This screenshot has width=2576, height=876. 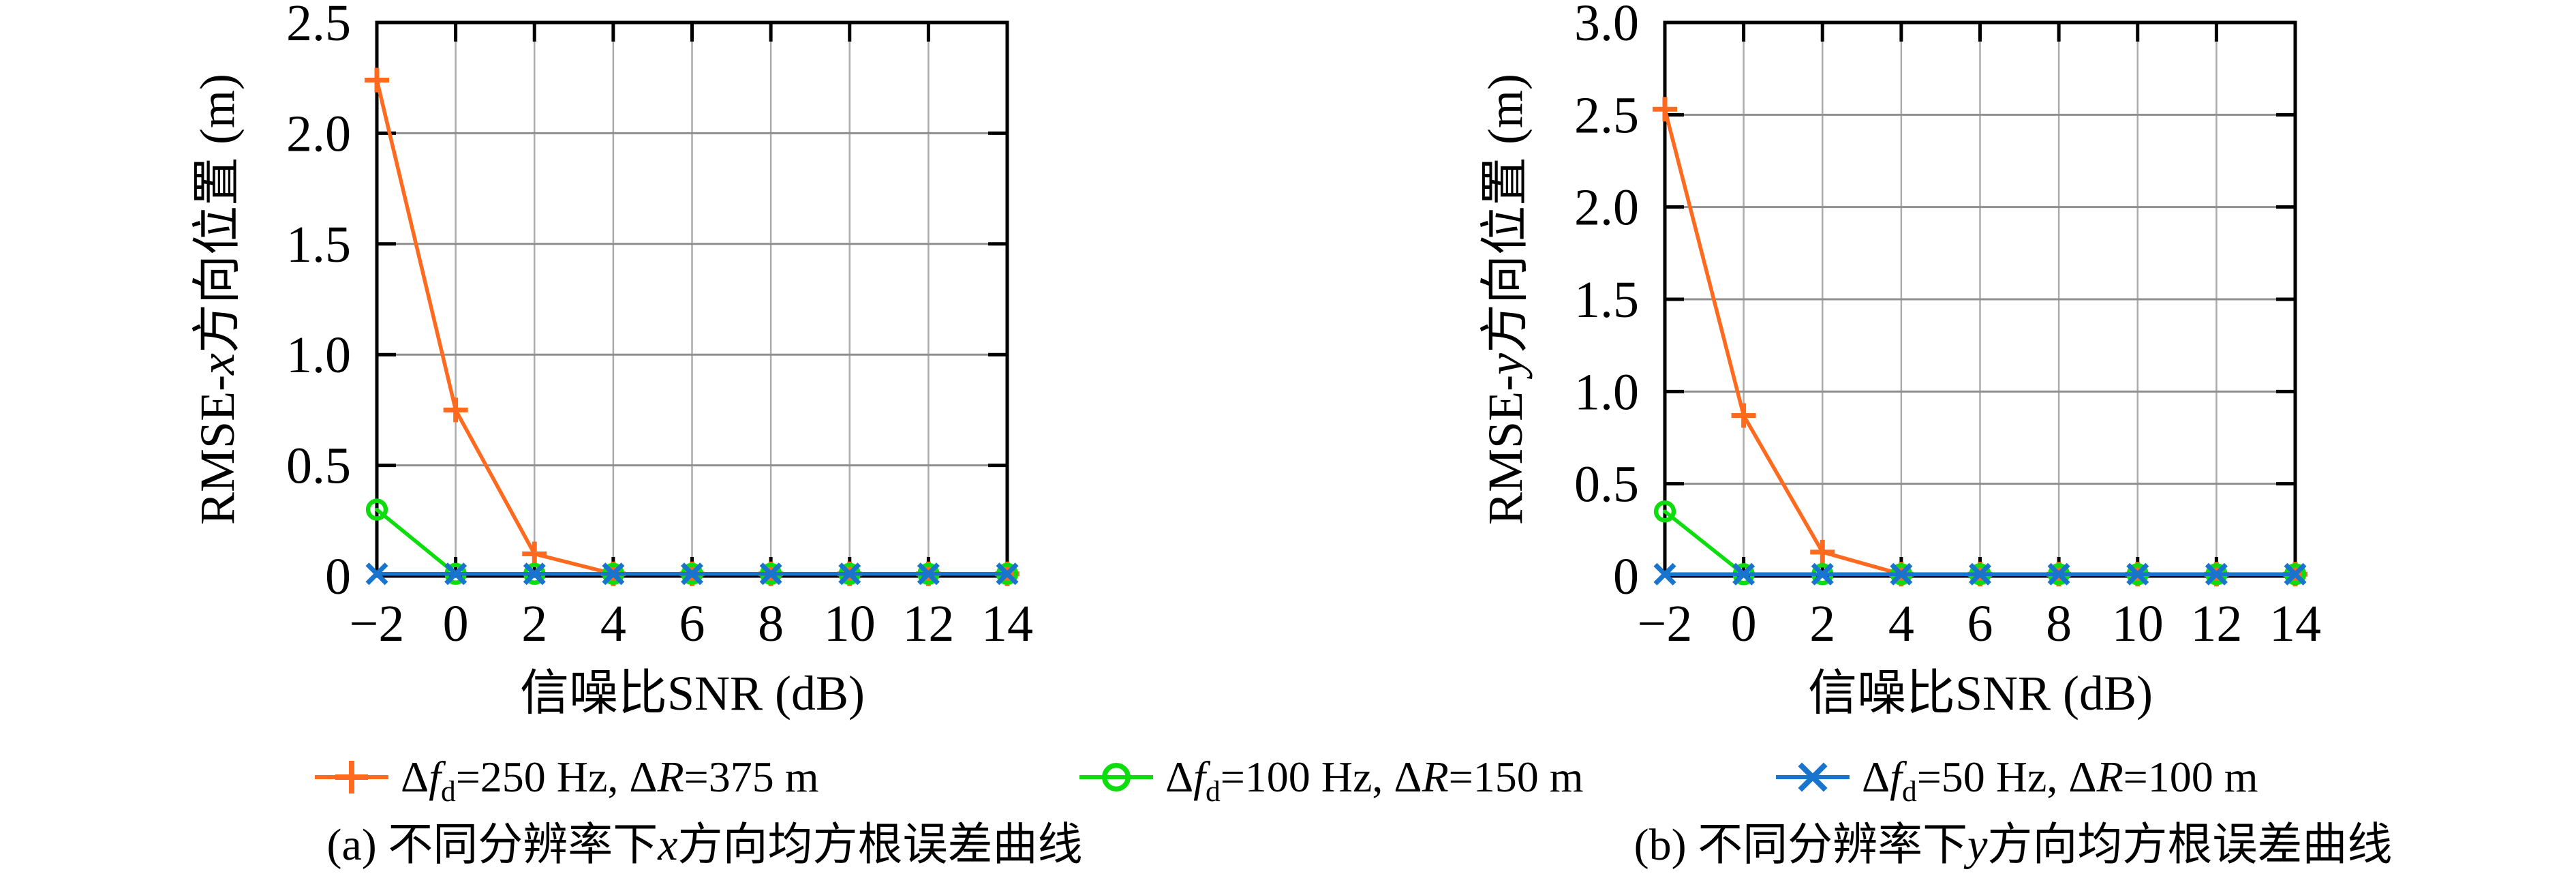 I want to click on y-tick-labels: 0 0.5 1.0 1.5 2.0 2.5, so click(x=318, y=302).